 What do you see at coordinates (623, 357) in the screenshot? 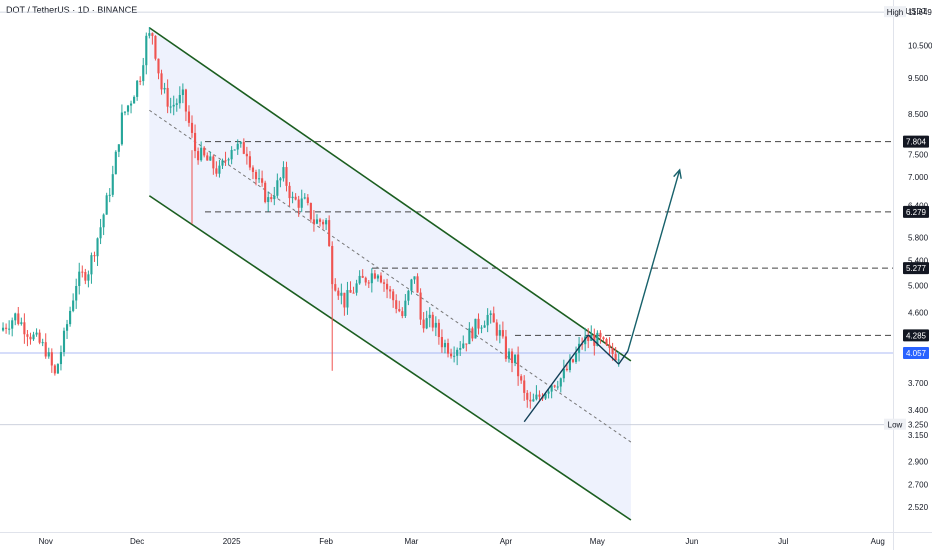
I see `pattern-trendline` at bounding box center [623, 357].